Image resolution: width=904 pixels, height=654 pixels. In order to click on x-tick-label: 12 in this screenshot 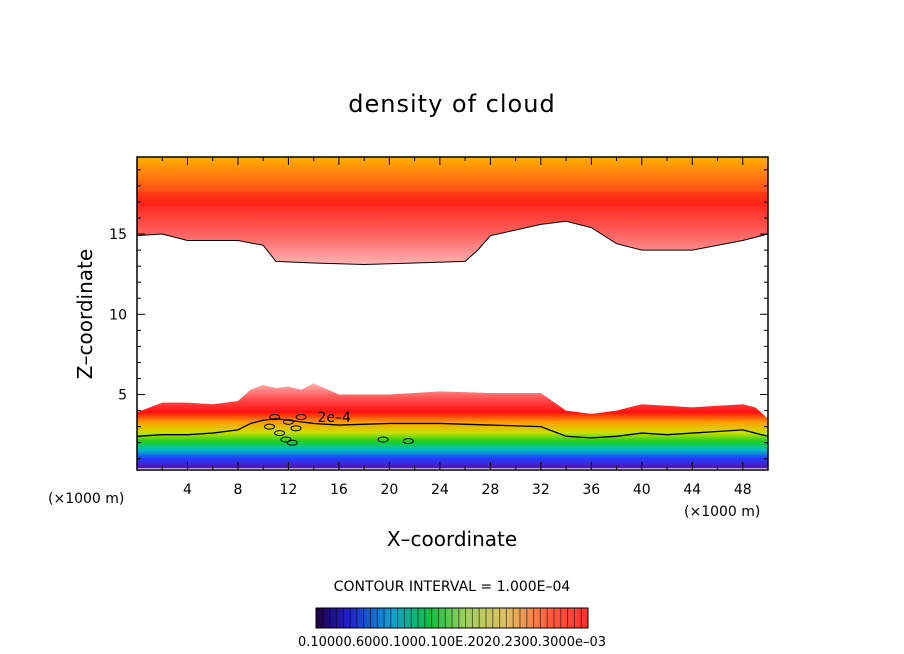, I will do `click(289, 490)`.